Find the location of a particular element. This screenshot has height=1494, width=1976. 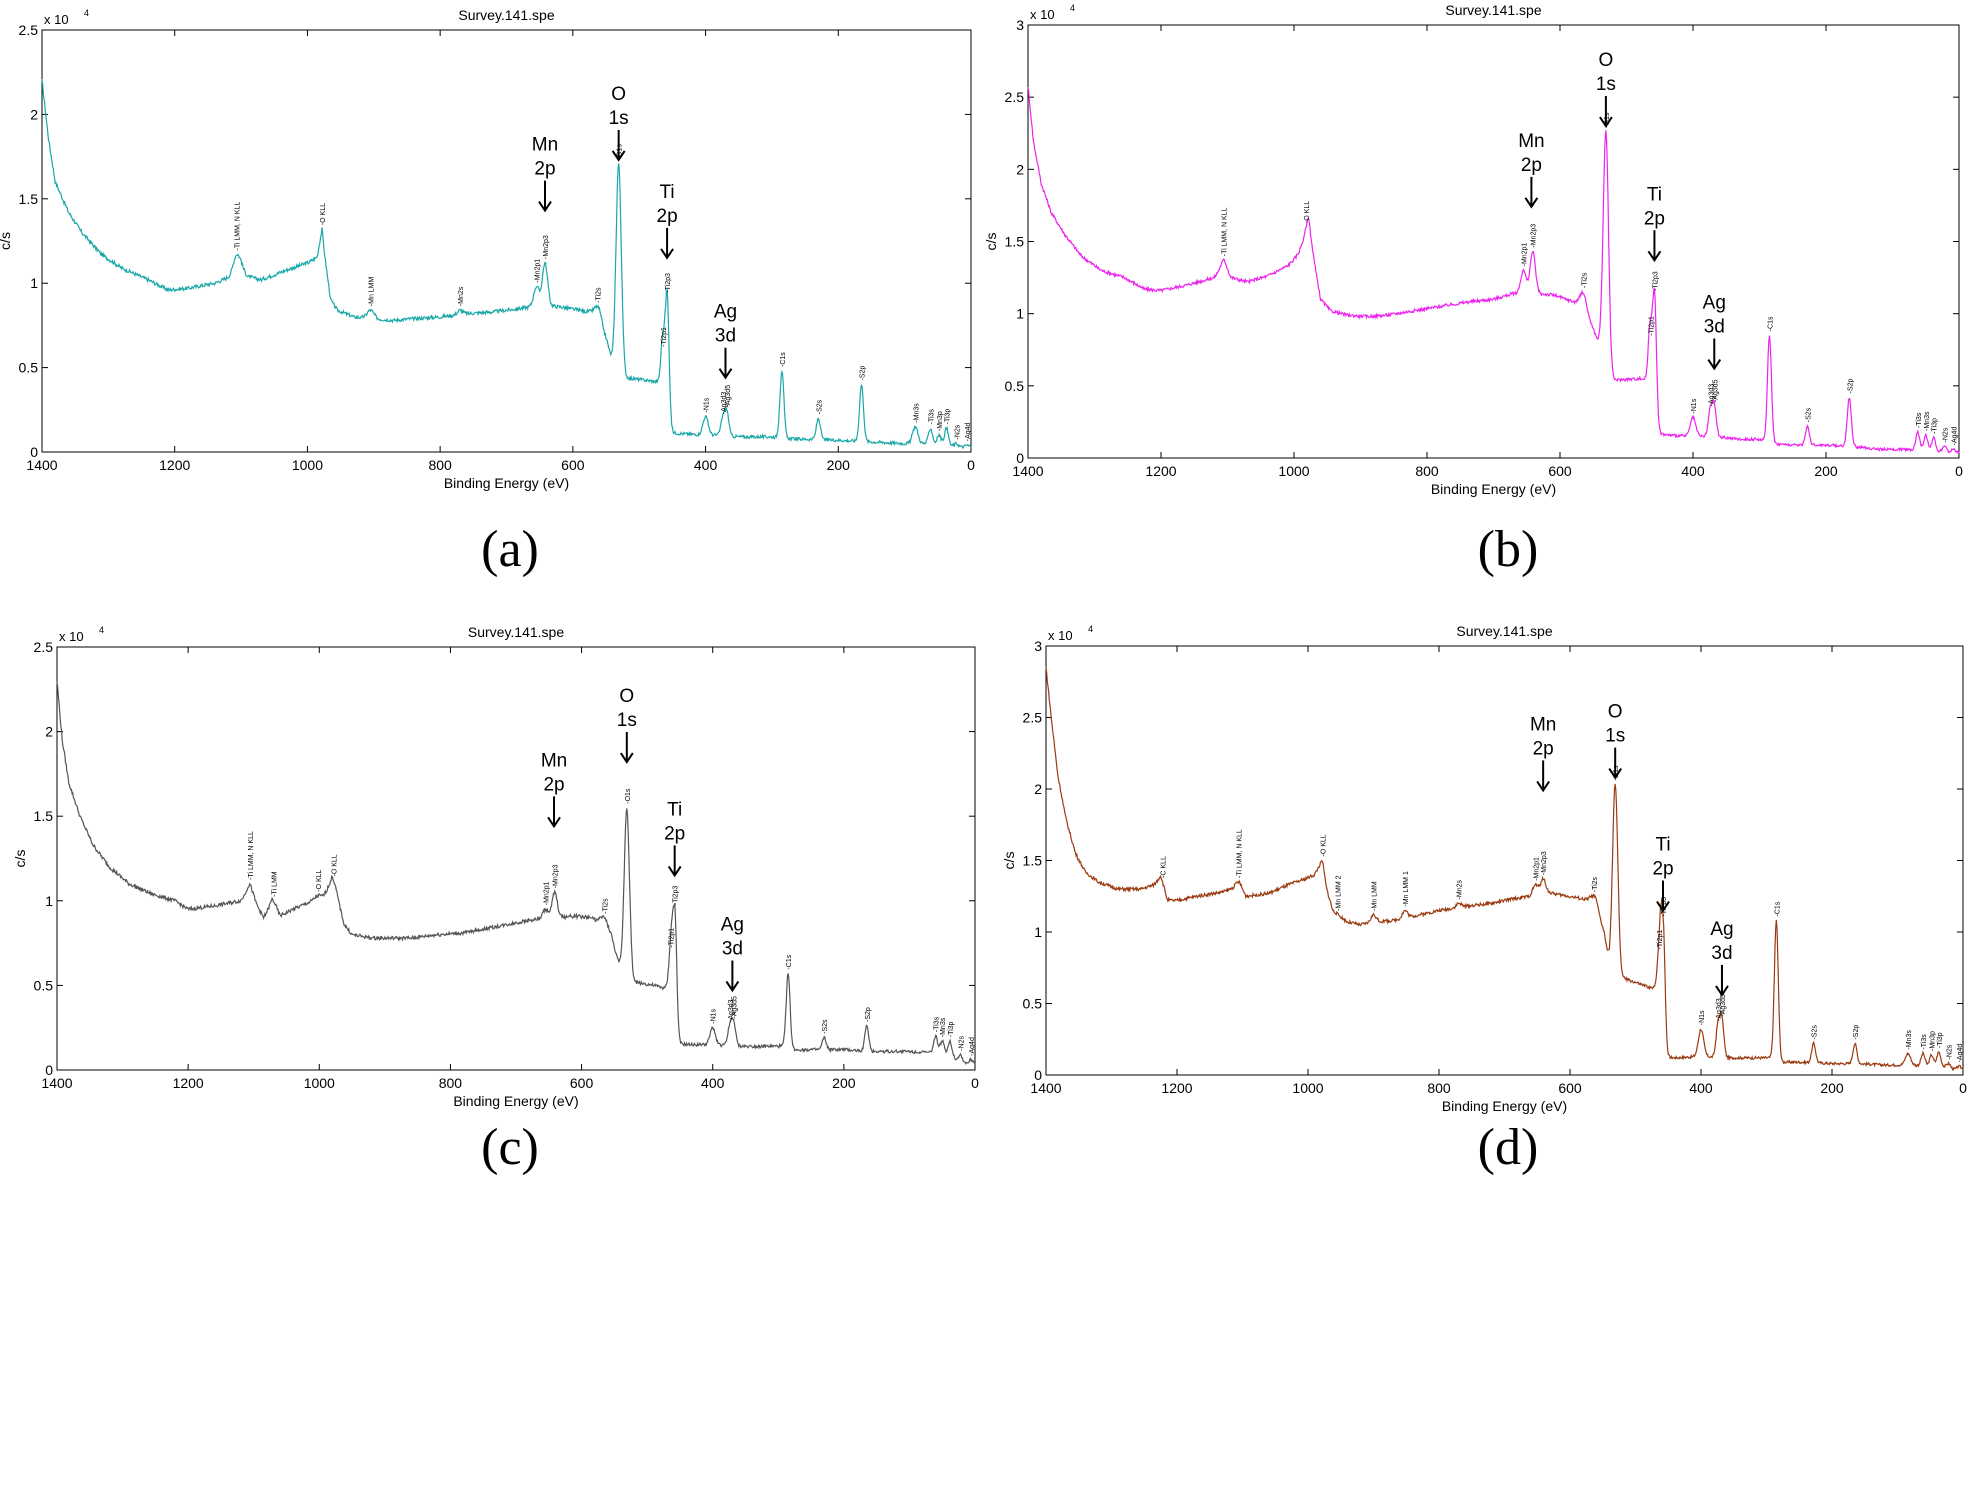

annotation-label: Ag is located at coordinates (1714, 303).